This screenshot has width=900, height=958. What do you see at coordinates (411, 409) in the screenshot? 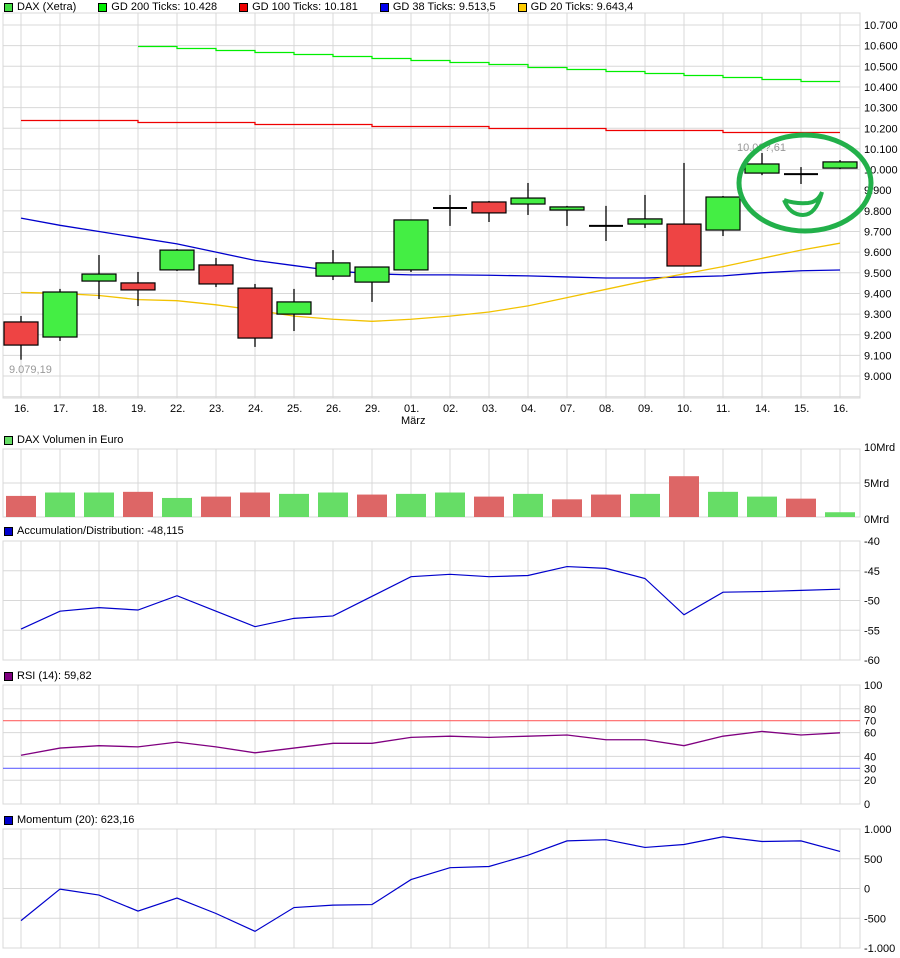
I see `x-axis-tick: 01.` at bounding box center [411, 409].